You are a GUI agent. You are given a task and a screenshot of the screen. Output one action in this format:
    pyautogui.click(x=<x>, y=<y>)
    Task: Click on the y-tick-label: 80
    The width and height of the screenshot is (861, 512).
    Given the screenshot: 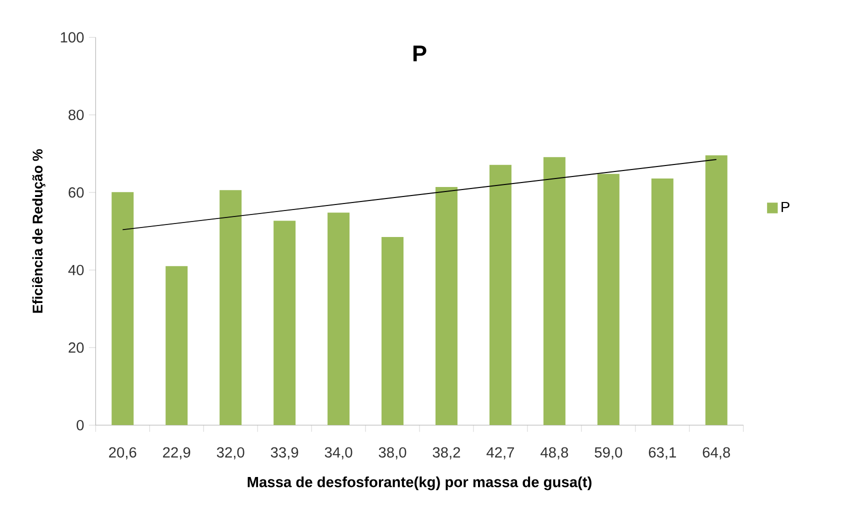 What is the action you would take?
    pyautogui.click(x=76, y=115)
    